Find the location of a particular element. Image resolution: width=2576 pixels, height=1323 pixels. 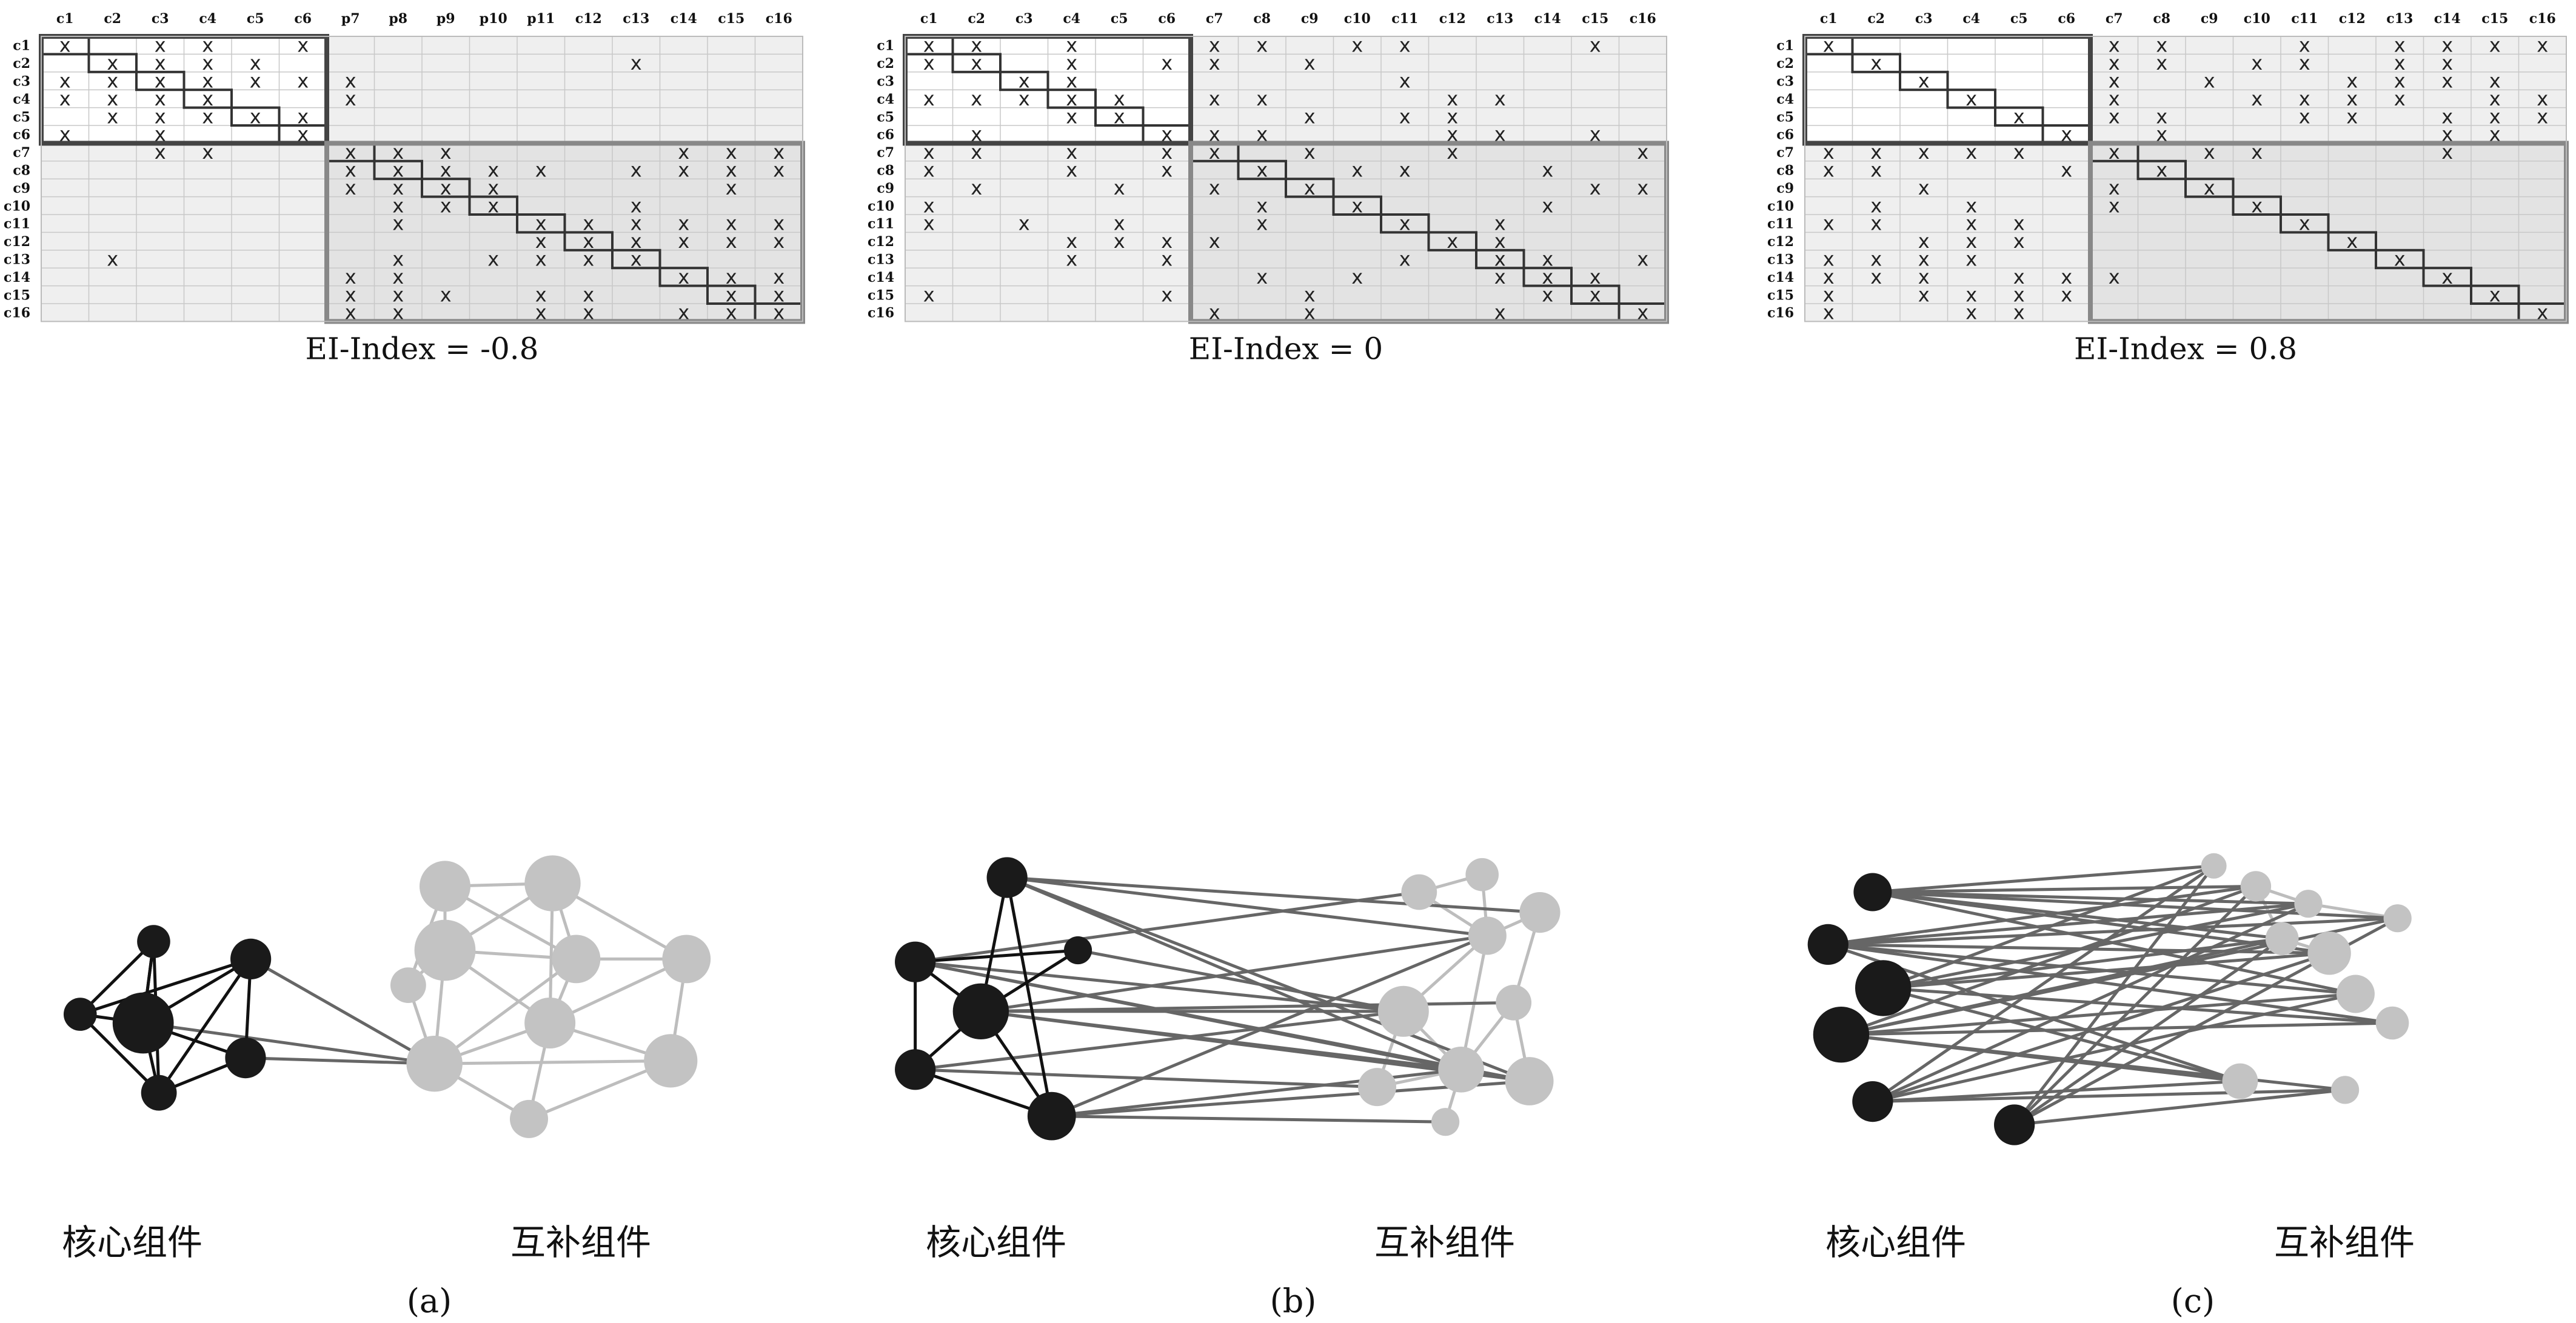

col-header-c16: c16 is located at coordinates (779, 19).